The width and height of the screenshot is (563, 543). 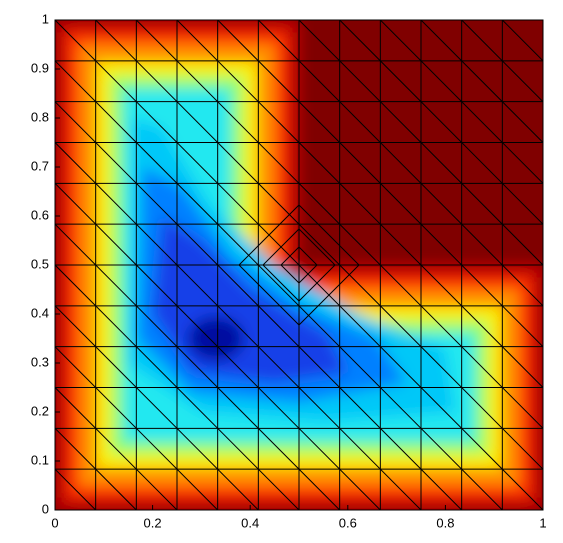 I want to click on x-tick-label: 0.2, so click(x=153, y=522).